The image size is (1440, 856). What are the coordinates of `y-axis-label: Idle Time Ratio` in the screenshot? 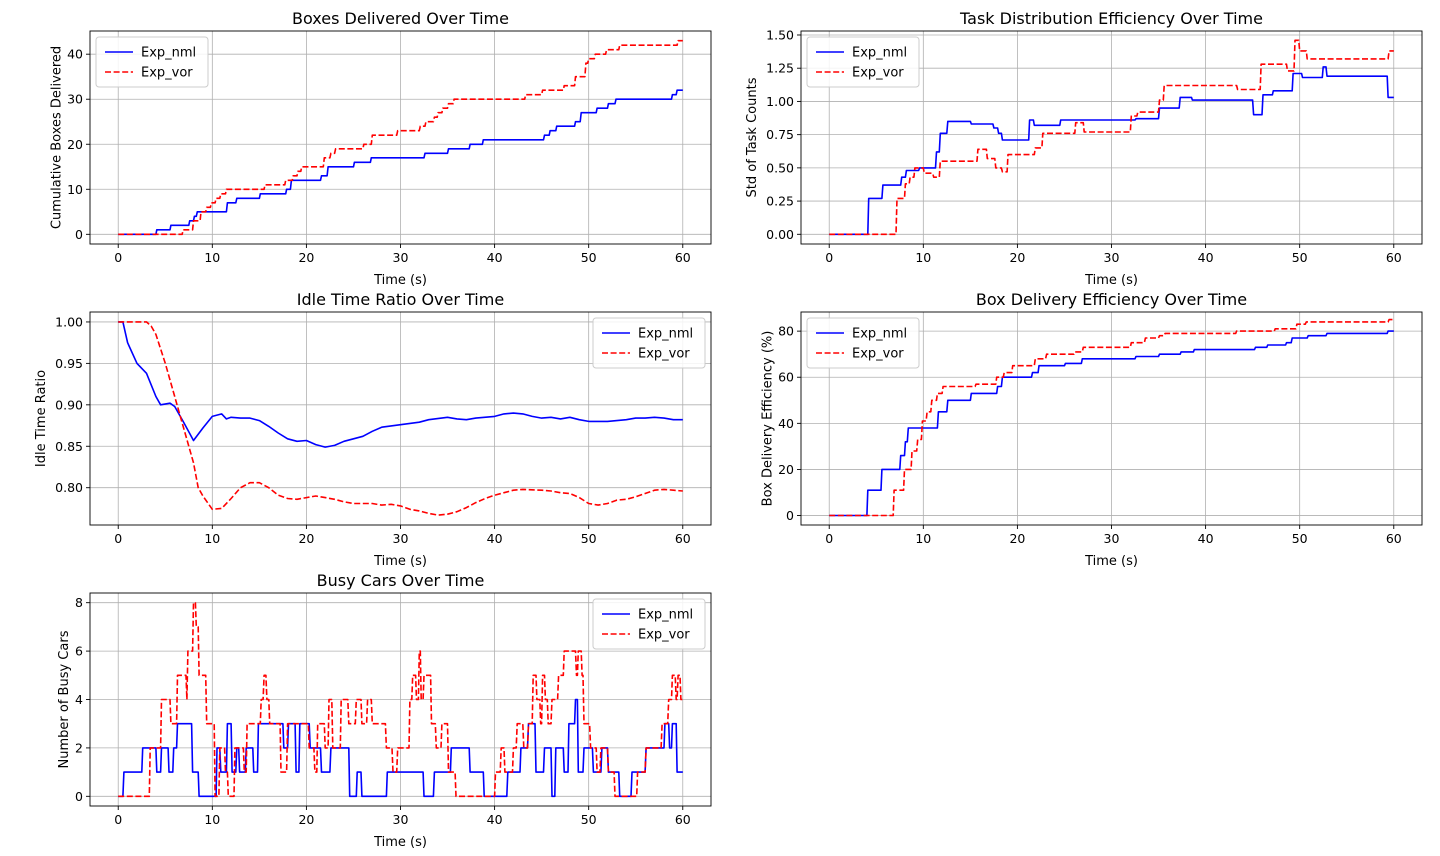 It's located at (41, 418).